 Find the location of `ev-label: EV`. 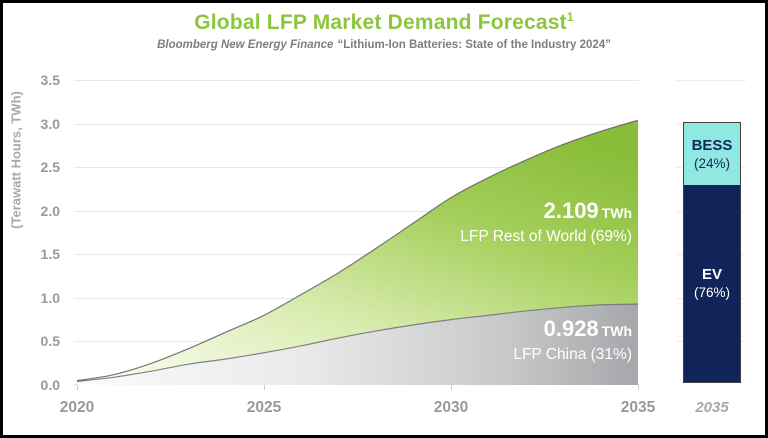

ev-label: EV is located at coordinates (711, 275).